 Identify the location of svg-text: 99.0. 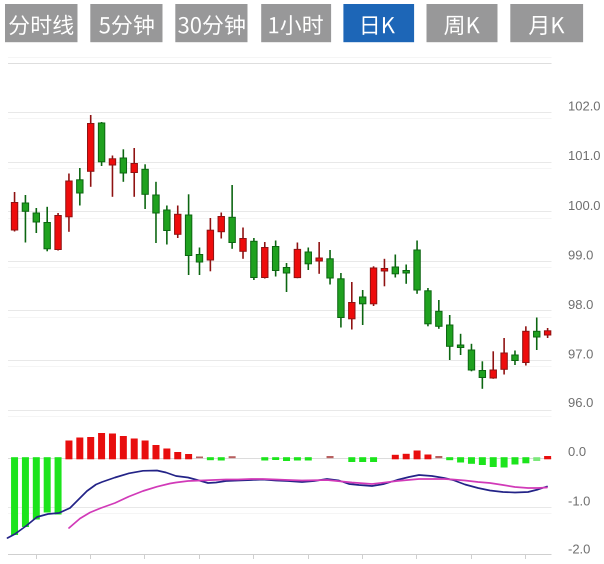
(580, 254).